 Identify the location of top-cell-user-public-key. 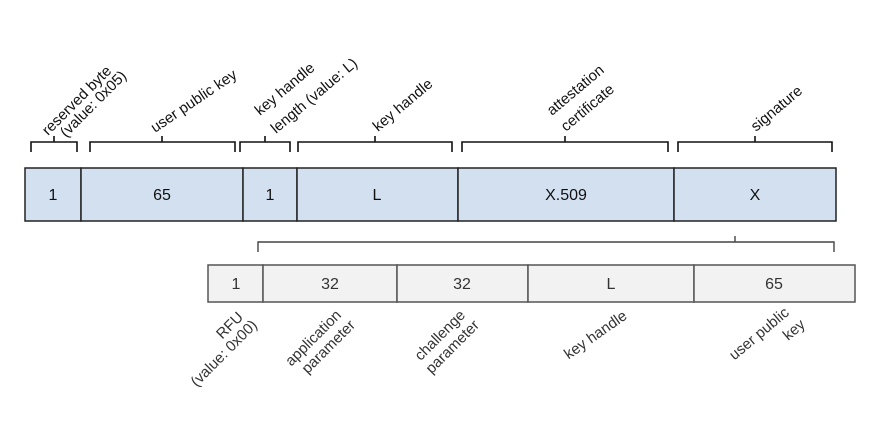
(162, 194).